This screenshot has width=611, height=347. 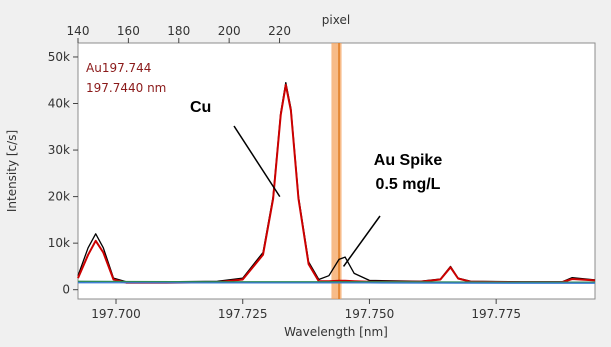 What do you see at coordinates (128, 31) in the screenshot?
I see `top-tick-label: 160` at bounding box center [128, 31].